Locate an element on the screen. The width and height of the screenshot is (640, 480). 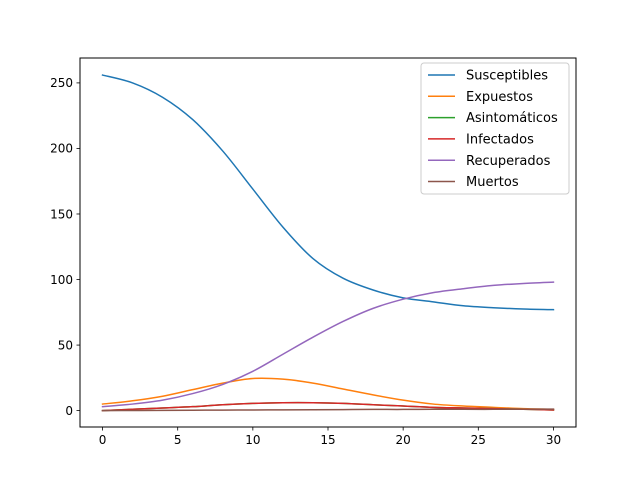
legend-label-asintomaticos: Asintomáticos is located at coordinates (512, 118).